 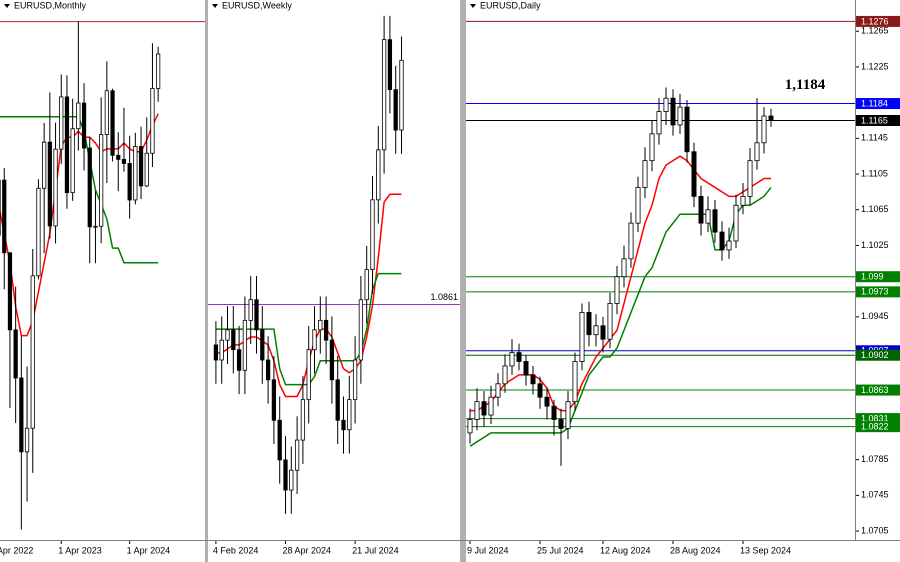 What do you see at coordinates (875, 530) in the screenshot?
I see `y-tick-label: 1.0705` at bounding box center [875, 530].